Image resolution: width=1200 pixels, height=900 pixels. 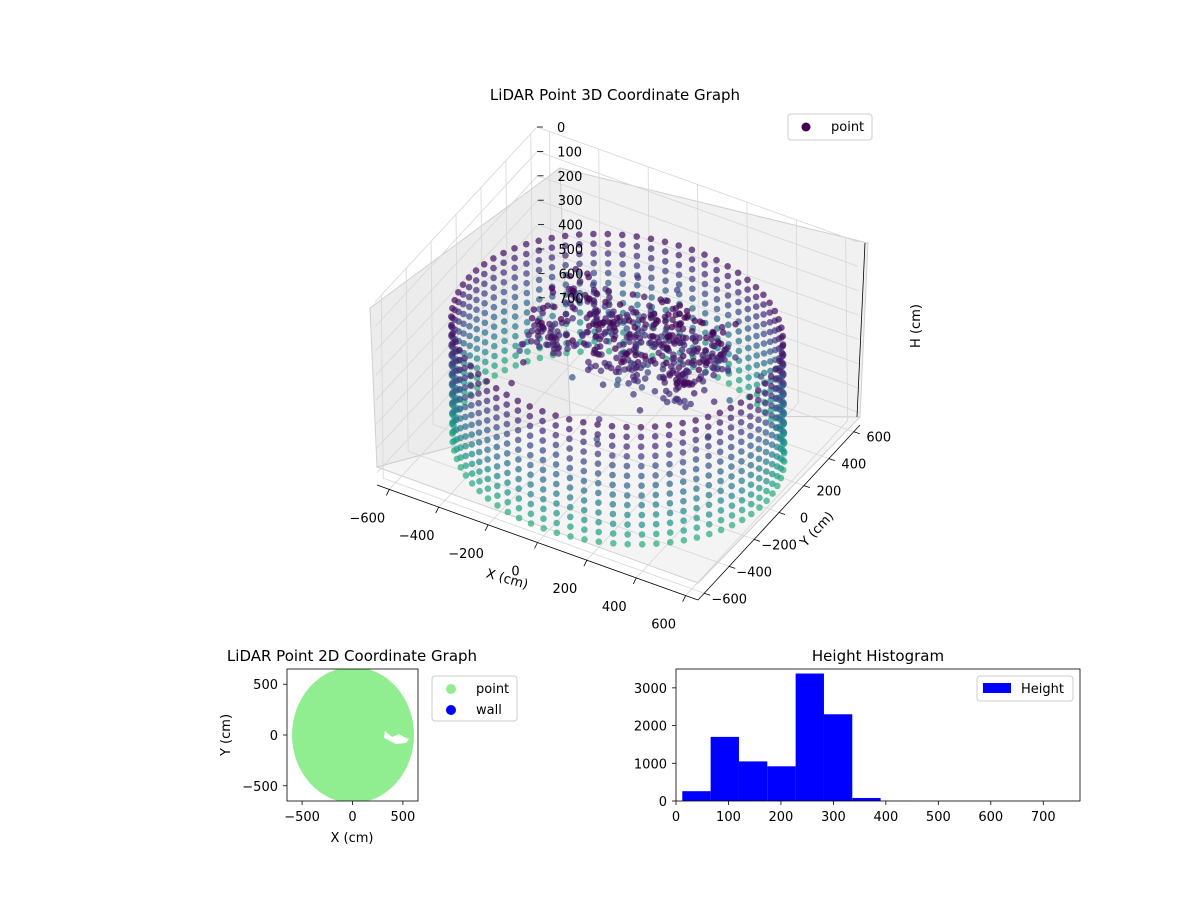 What do you see at coordinates (1042, 689) in the screenshot?
I see `legend-hist-label: Height` at bounding box center [1042, 689].